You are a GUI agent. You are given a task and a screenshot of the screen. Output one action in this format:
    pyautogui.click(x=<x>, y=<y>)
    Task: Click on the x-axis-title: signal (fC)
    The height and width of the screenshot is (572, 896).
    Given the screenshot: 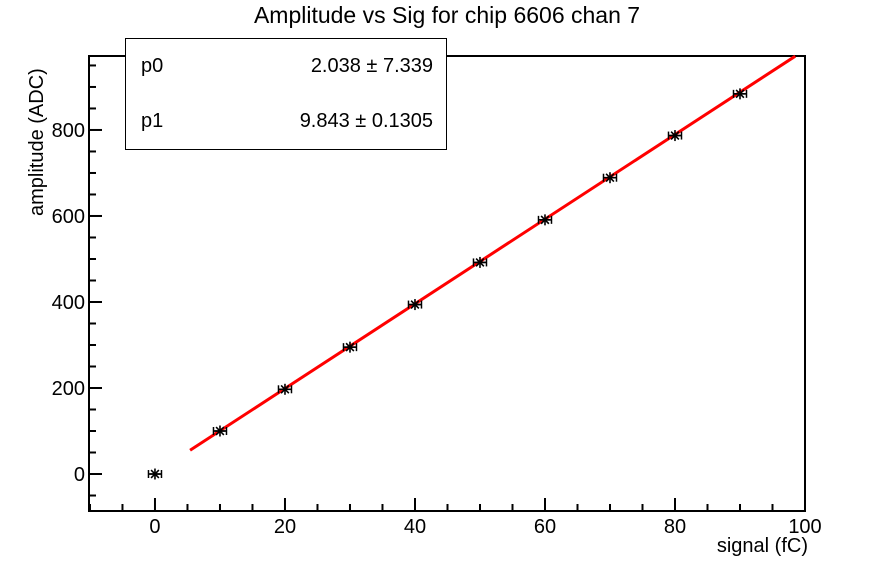 What is the action you would take?
    pyautogui.click(x=762, y=546)
    